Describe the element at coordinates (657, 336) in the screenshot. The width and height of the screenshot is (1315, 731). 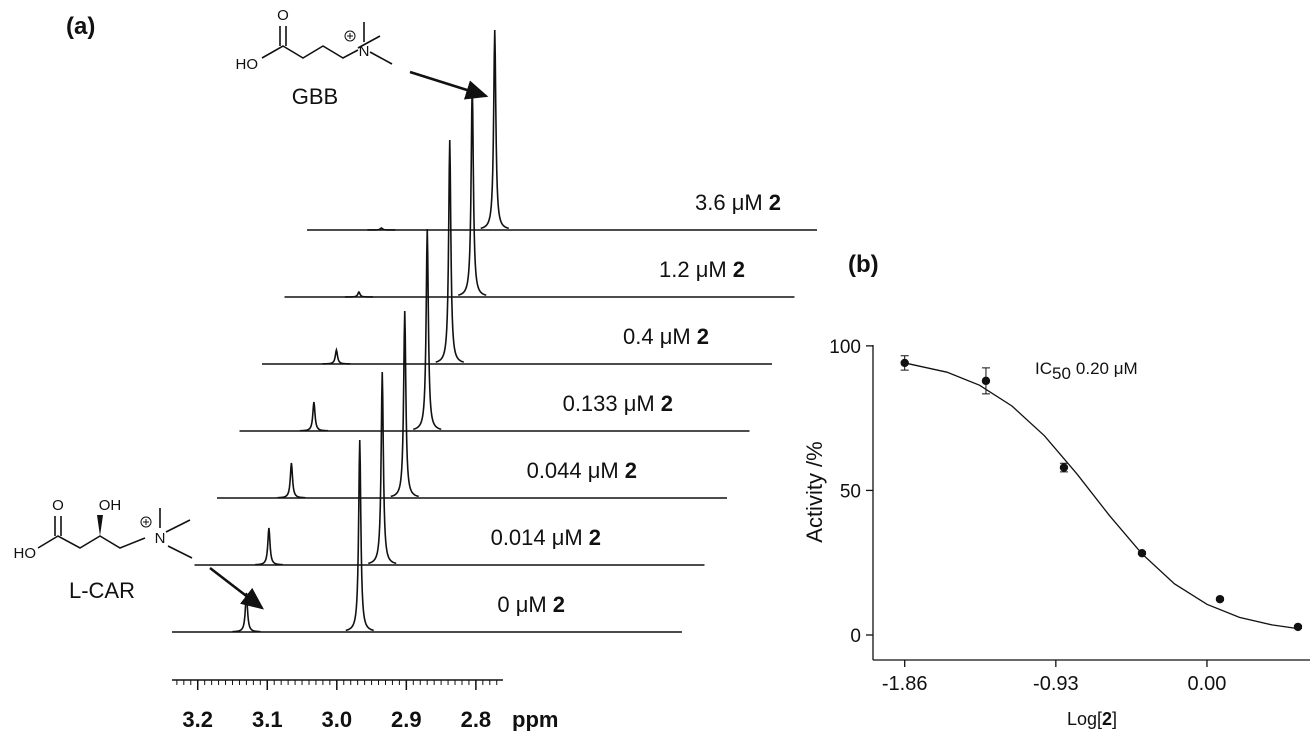
I see `concentration: 0.4 μM` at that location.